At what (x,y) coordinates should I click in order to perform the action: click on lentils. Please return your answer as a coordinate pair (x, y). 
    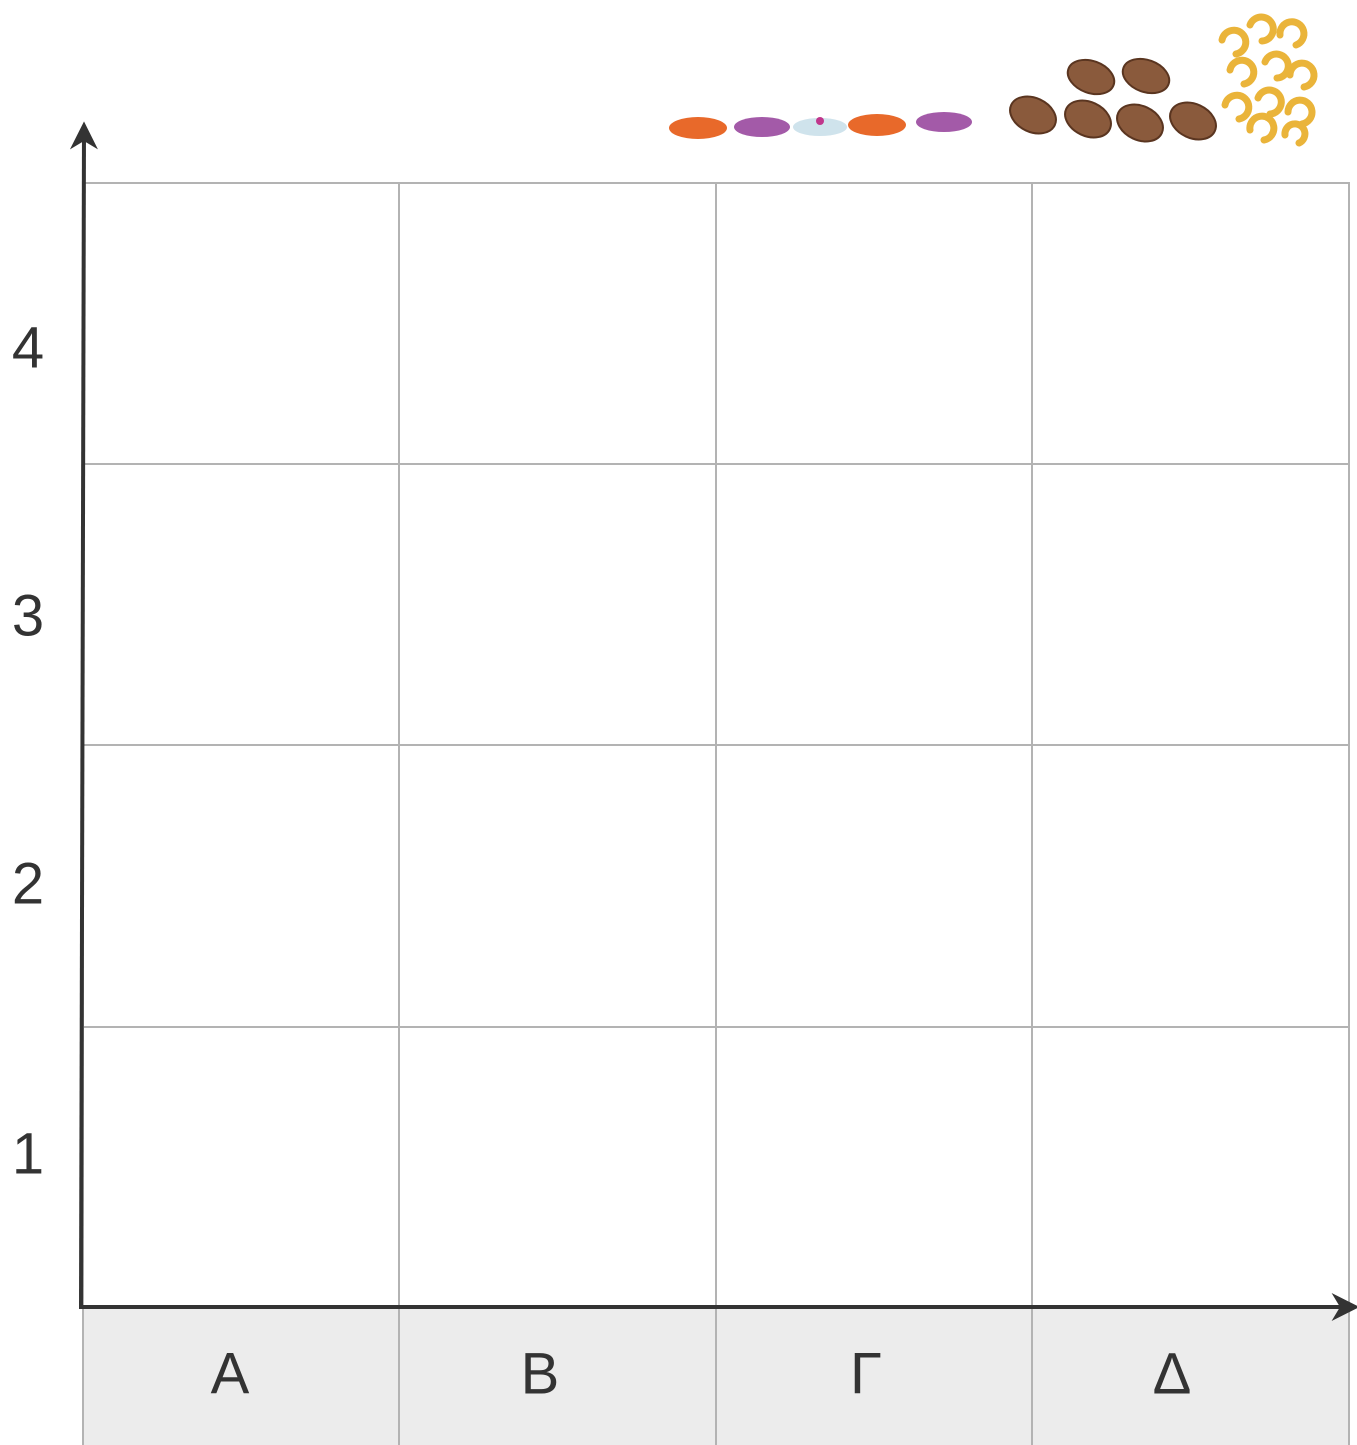
    Looking at the image, I should click on (820, 125).